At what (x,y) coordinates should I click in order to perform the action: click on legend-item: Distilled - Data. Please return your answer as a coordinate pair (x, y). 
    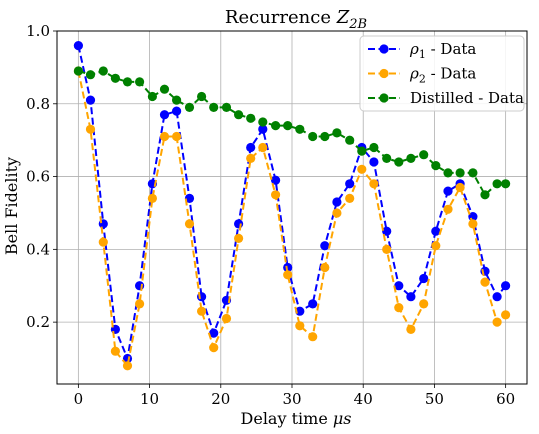
    Looking at the image, I should click on (446, 98).